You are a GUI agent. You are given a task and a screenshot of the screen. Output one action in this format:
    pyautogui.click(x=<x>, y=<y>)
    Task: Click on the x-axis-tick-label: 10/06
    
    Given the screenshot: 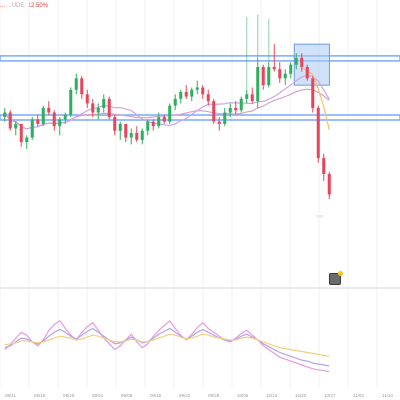 What is the action you would take?
    pyautogui.click(x=243, y=395)
    